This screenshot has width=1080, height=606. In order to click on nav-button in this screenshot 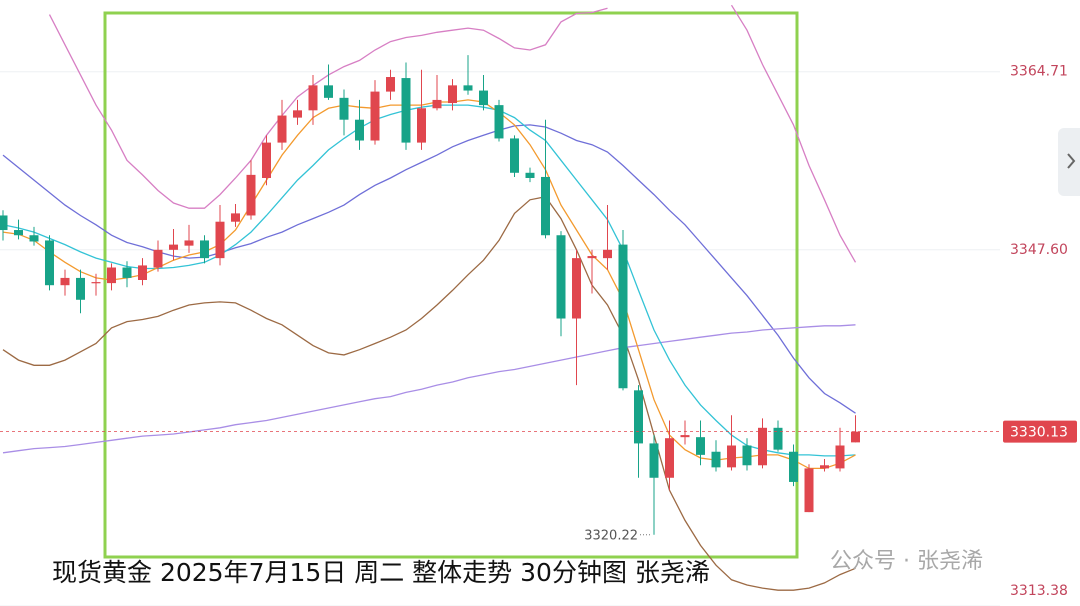, I will do `click(1069, 162)`.